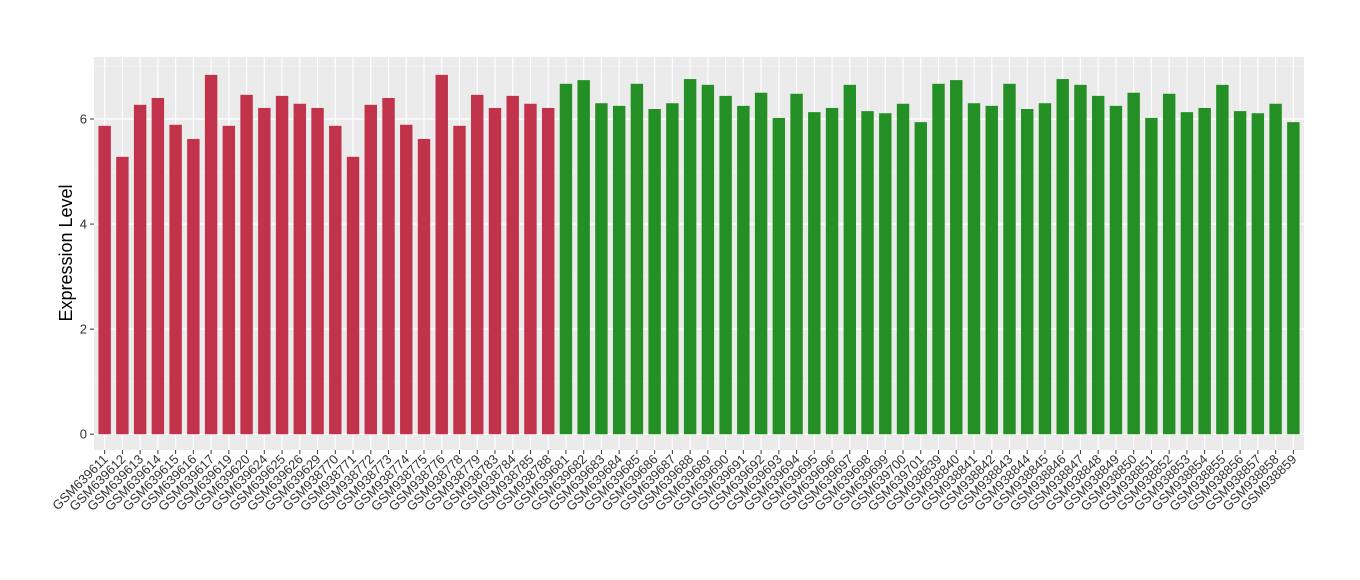  I want to click on y-axis-label: Expression Level, so click(66, 252).